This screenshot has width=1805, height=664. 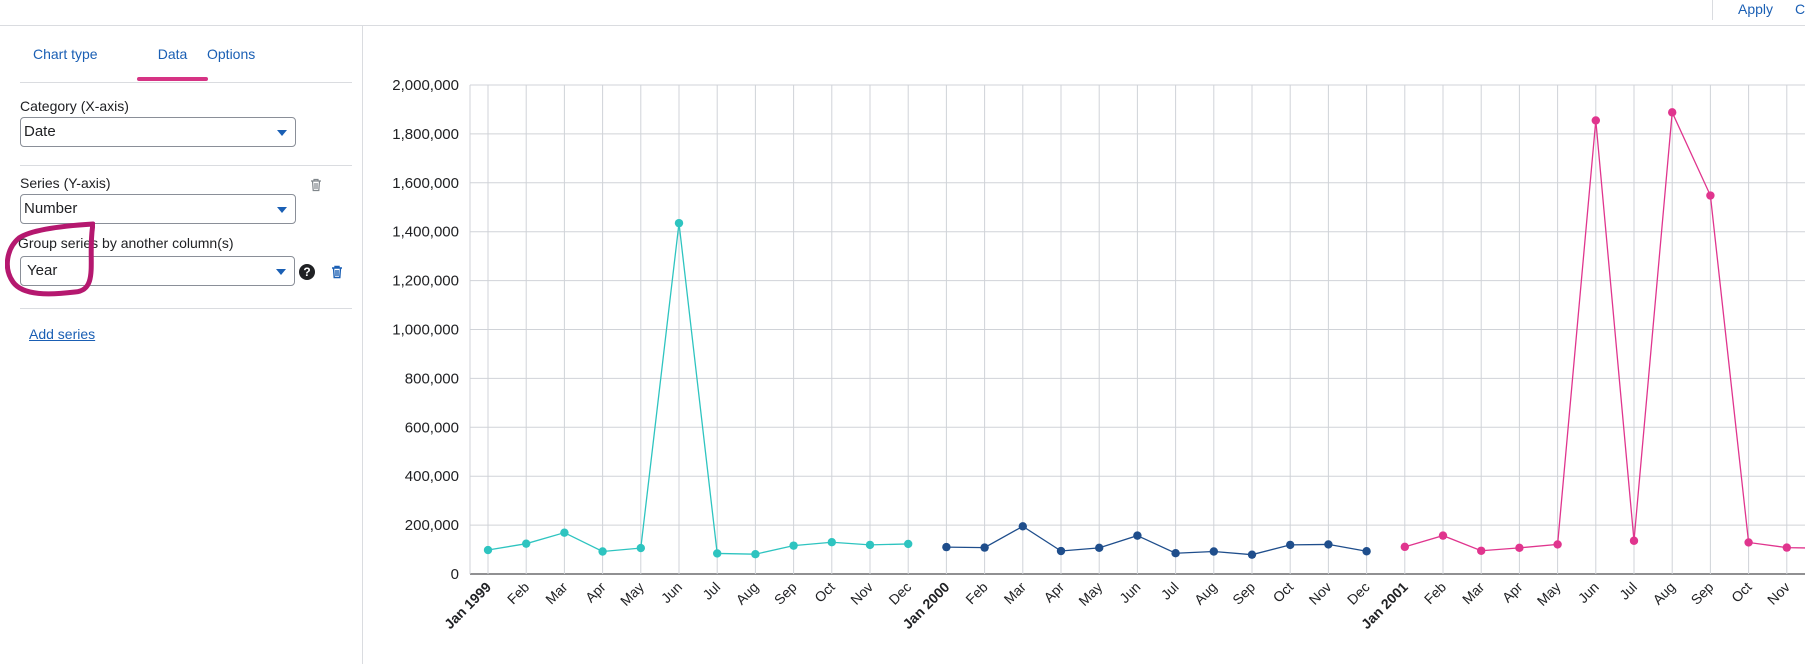 I want to click on y-tick-label: 1,000,000, so click(x=425, y=330).